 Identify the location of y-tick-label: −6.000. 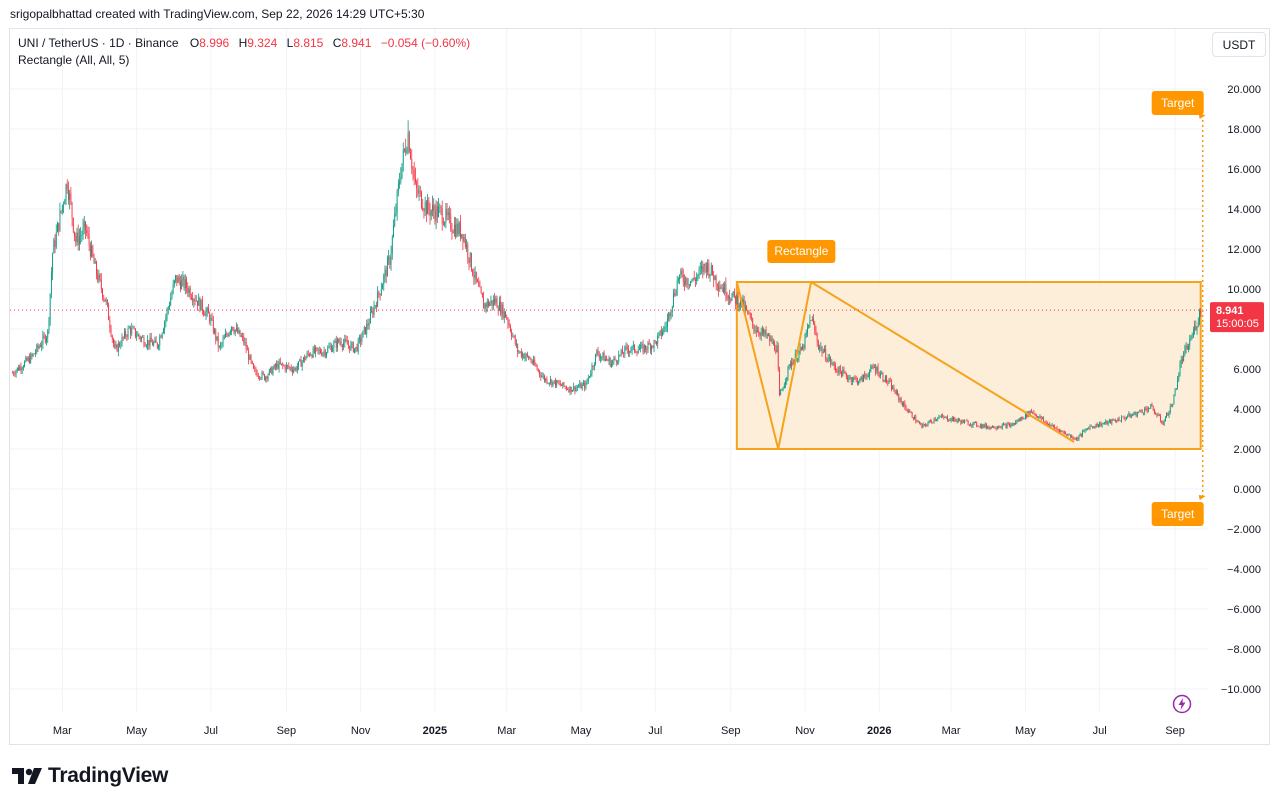
(1244, 610).